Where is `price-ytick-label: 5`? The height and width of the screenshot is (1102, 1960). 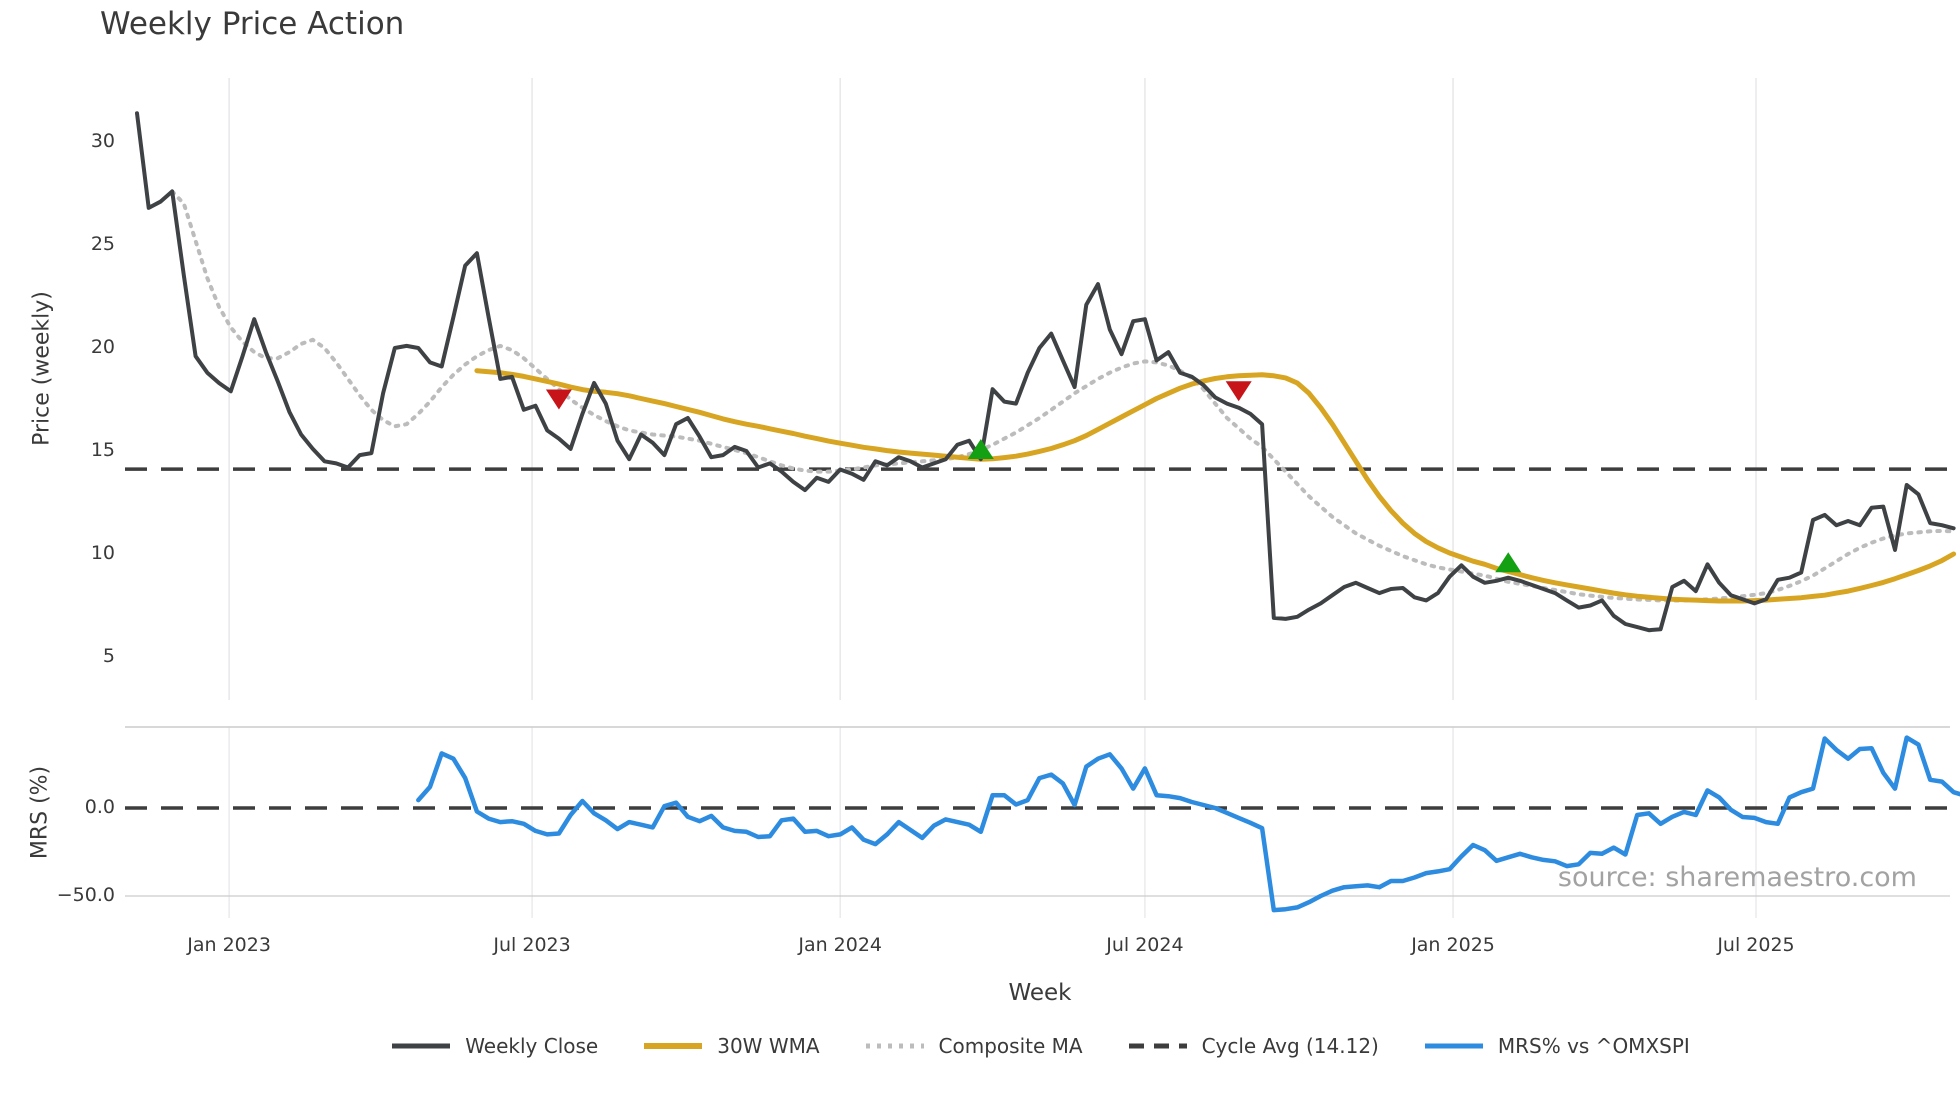
price-ytick-label: 5 is located at coordinates (108, 656).